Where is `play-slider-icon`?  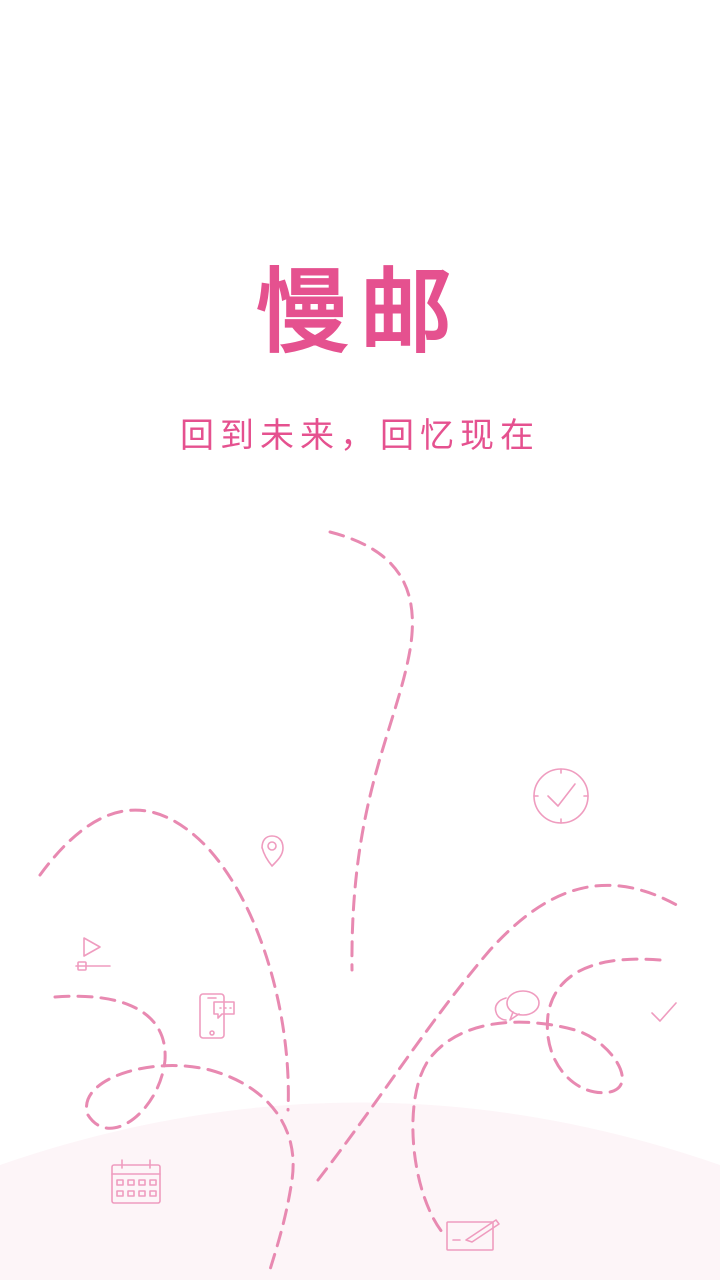
play-slider-icon is located at coordinates (93, 954).